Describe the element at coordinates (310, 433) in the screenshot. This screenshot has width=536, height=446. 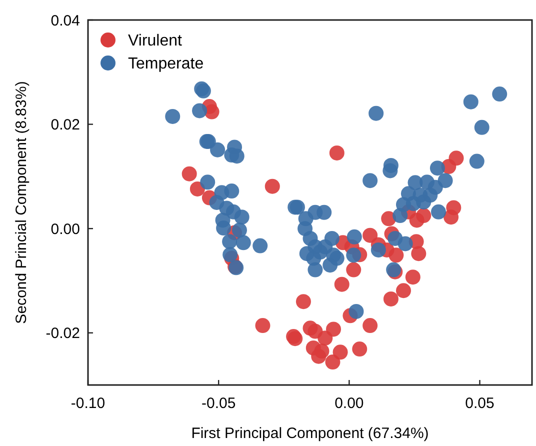
I see `x-axis-title: First Principal Component (67.34%)` at that location.